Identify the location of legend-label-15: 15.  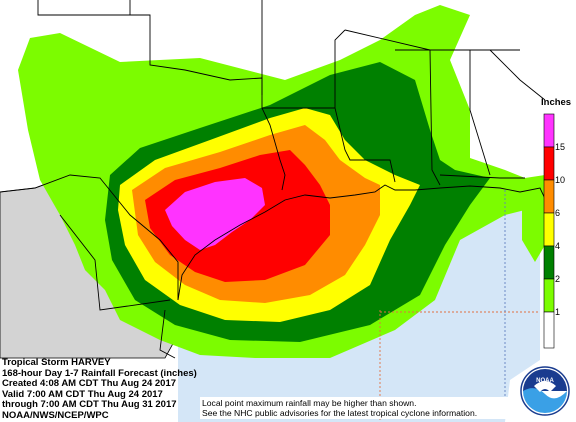
(560, 147).